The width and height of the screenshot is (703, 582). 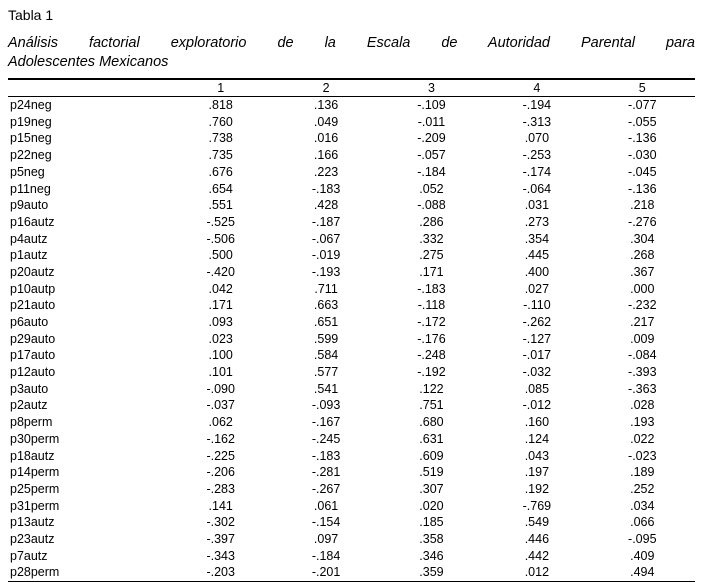 What do you see at coordinates (537, 238) in the screenshot?
I see `factor-loading-value: .354` at bounding box center [537, 238].